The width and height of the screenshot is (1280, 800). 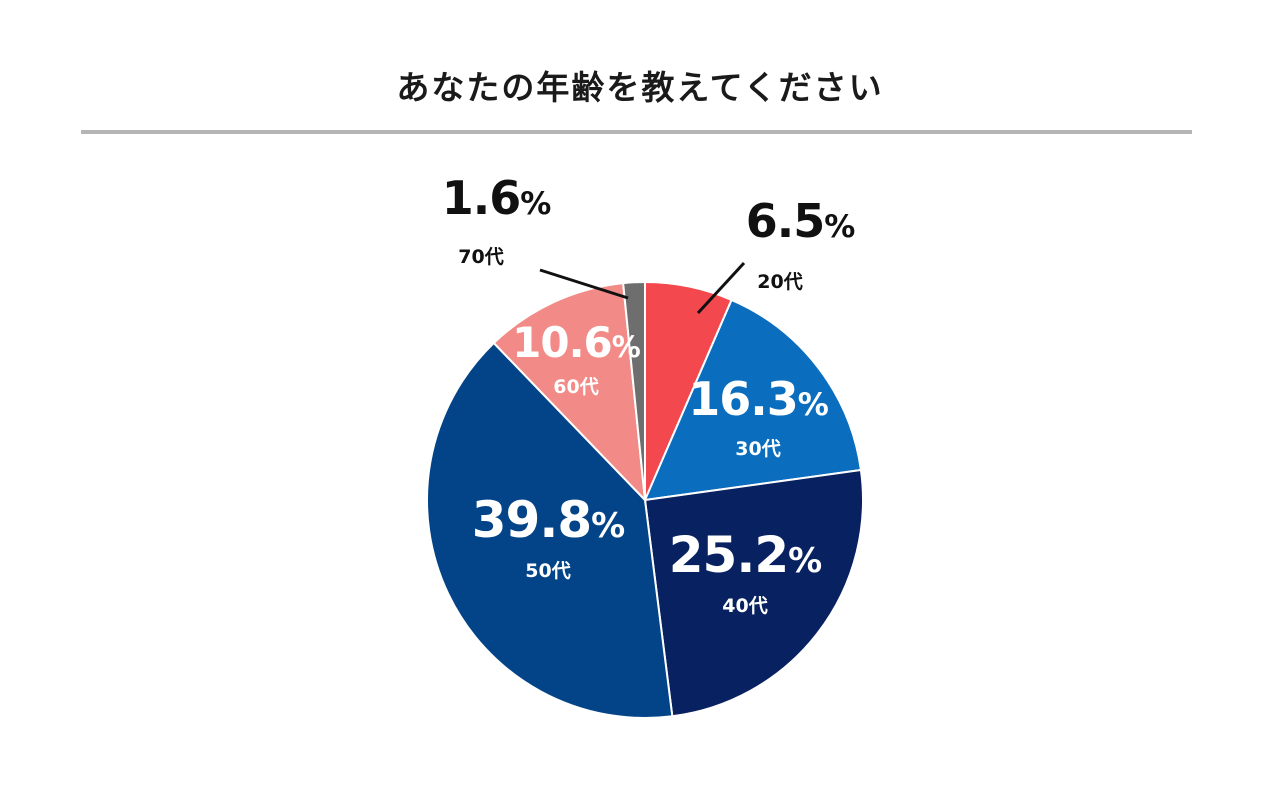 I want to click on leader-line-20代, so click(x=721, y=288).